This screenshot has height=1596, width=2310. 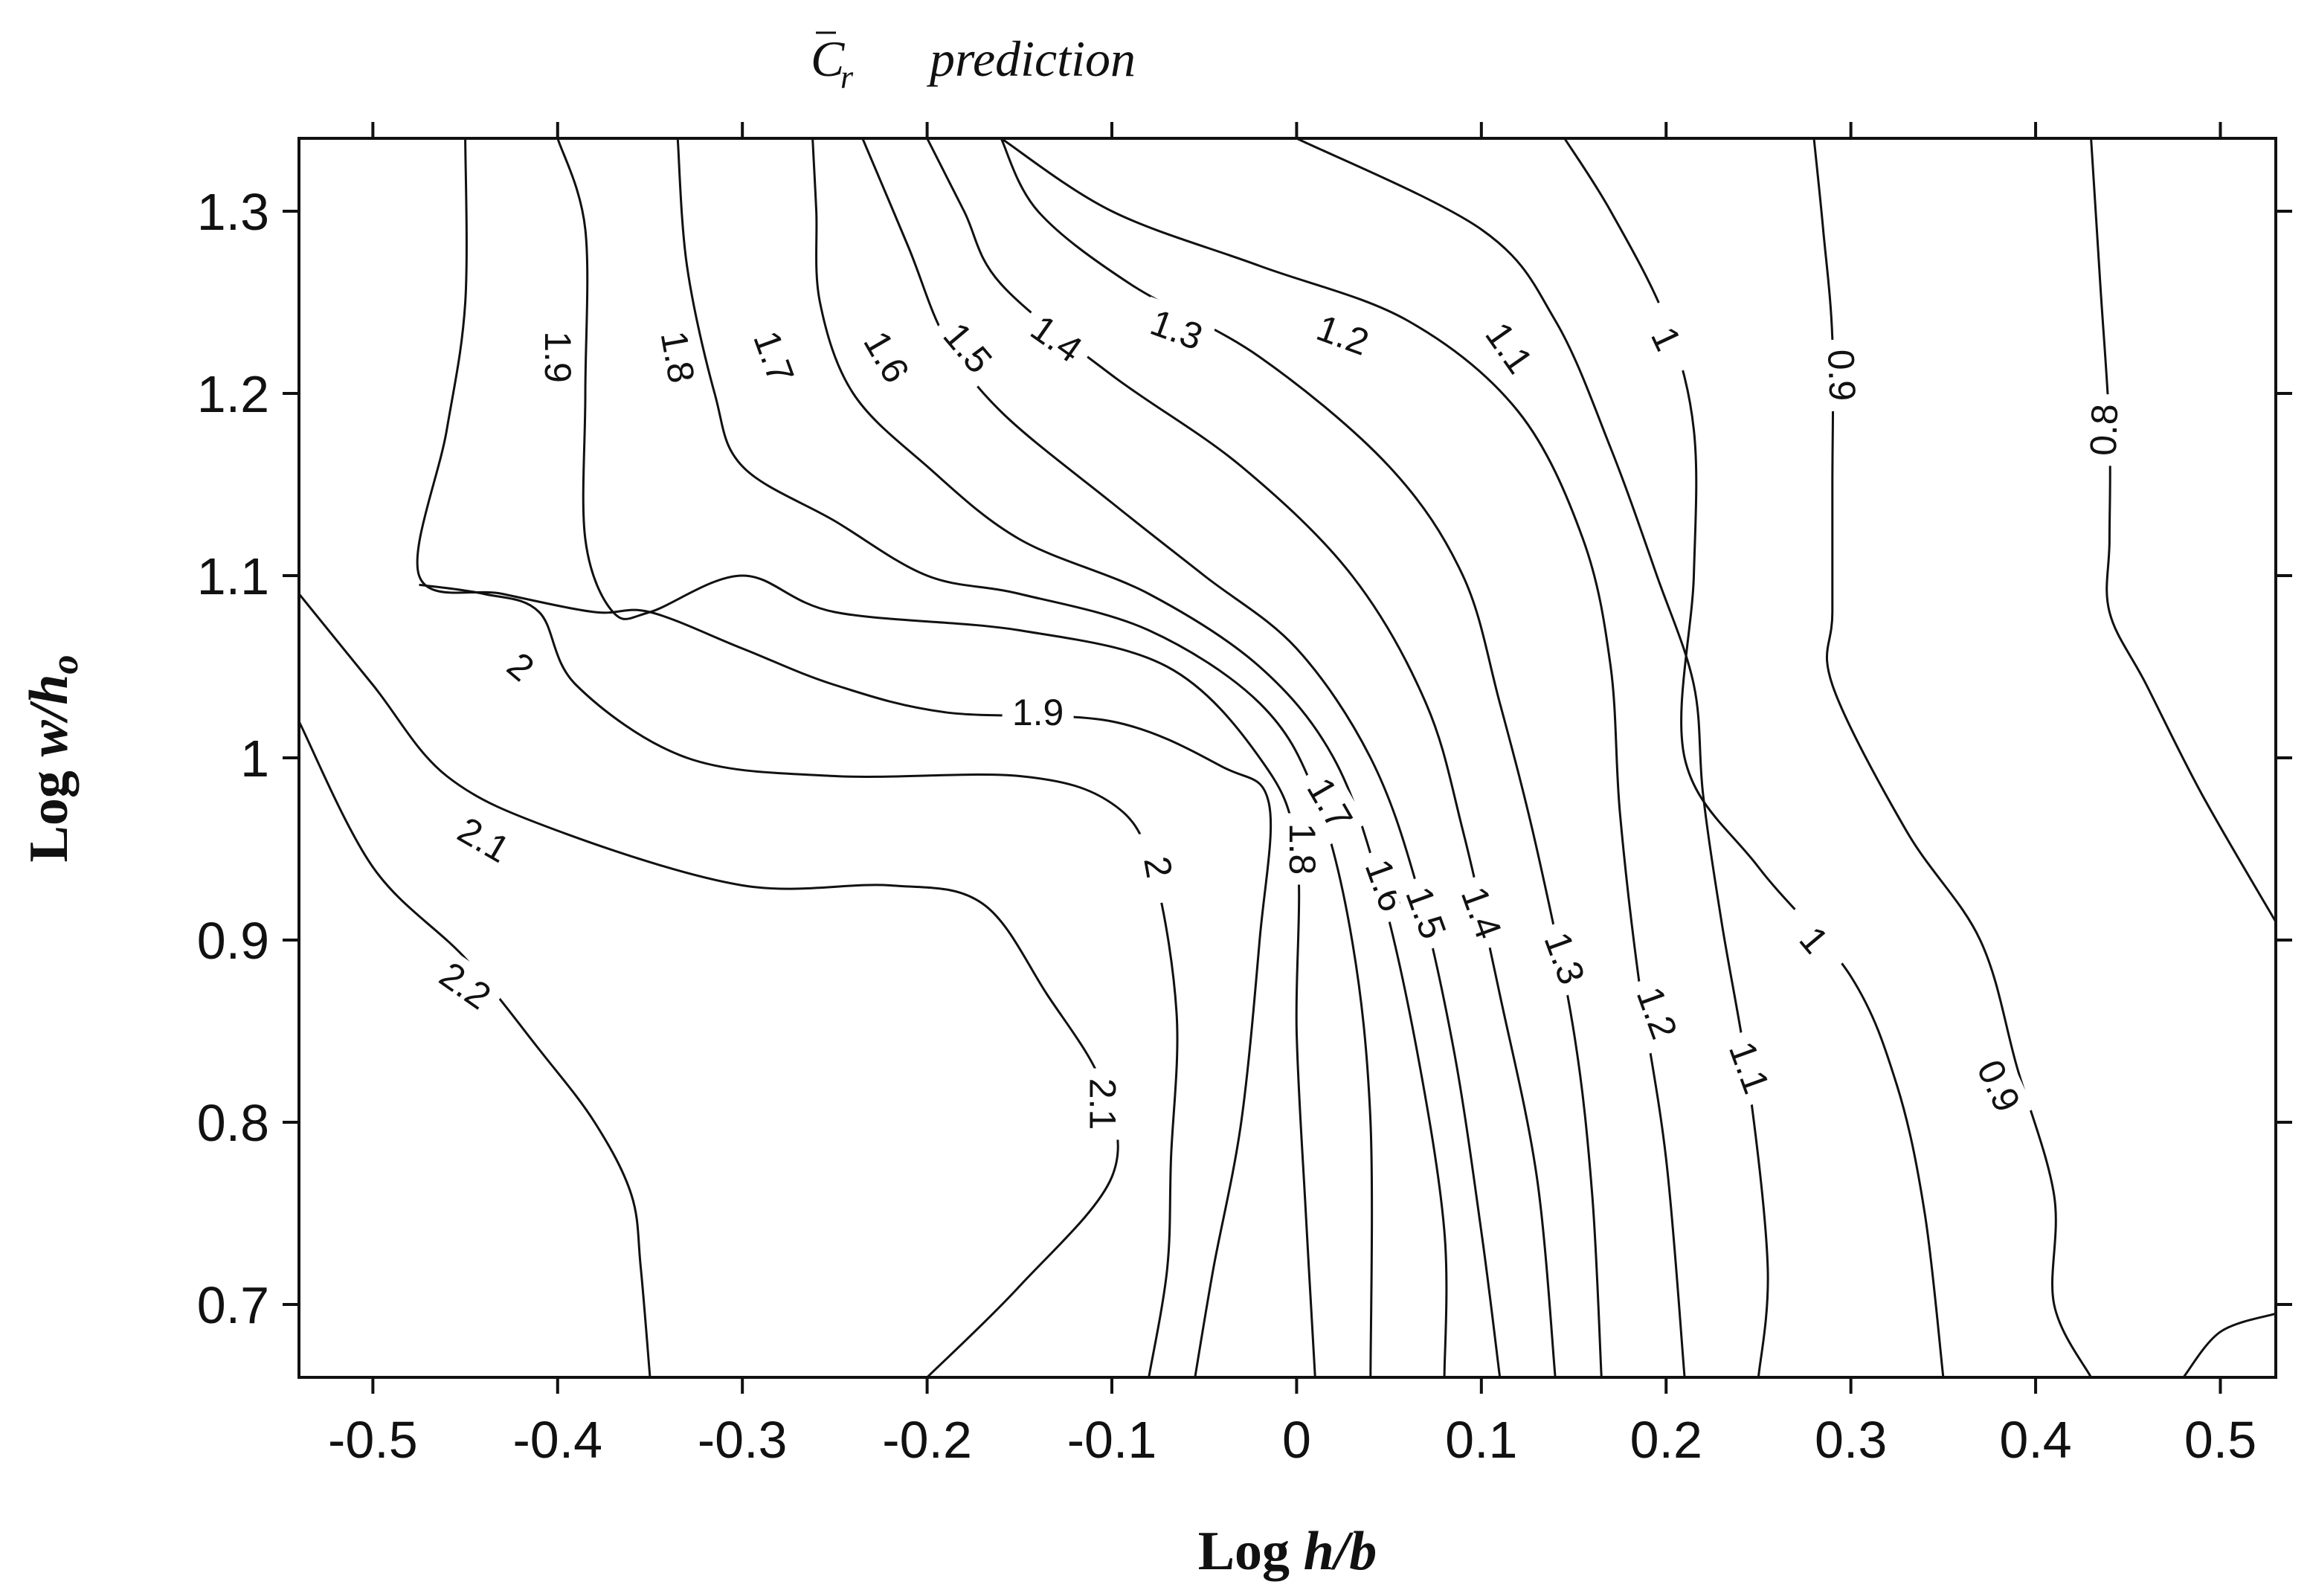 I want to click on y-tick-label: 1.3, so click(x=233, y=212).